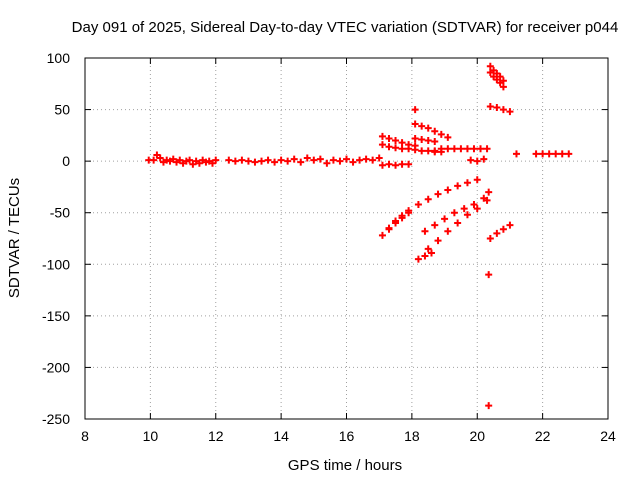 This screenshot has height=480, width=640. I want to click on x-tick-label: 14, so click(281, 436).